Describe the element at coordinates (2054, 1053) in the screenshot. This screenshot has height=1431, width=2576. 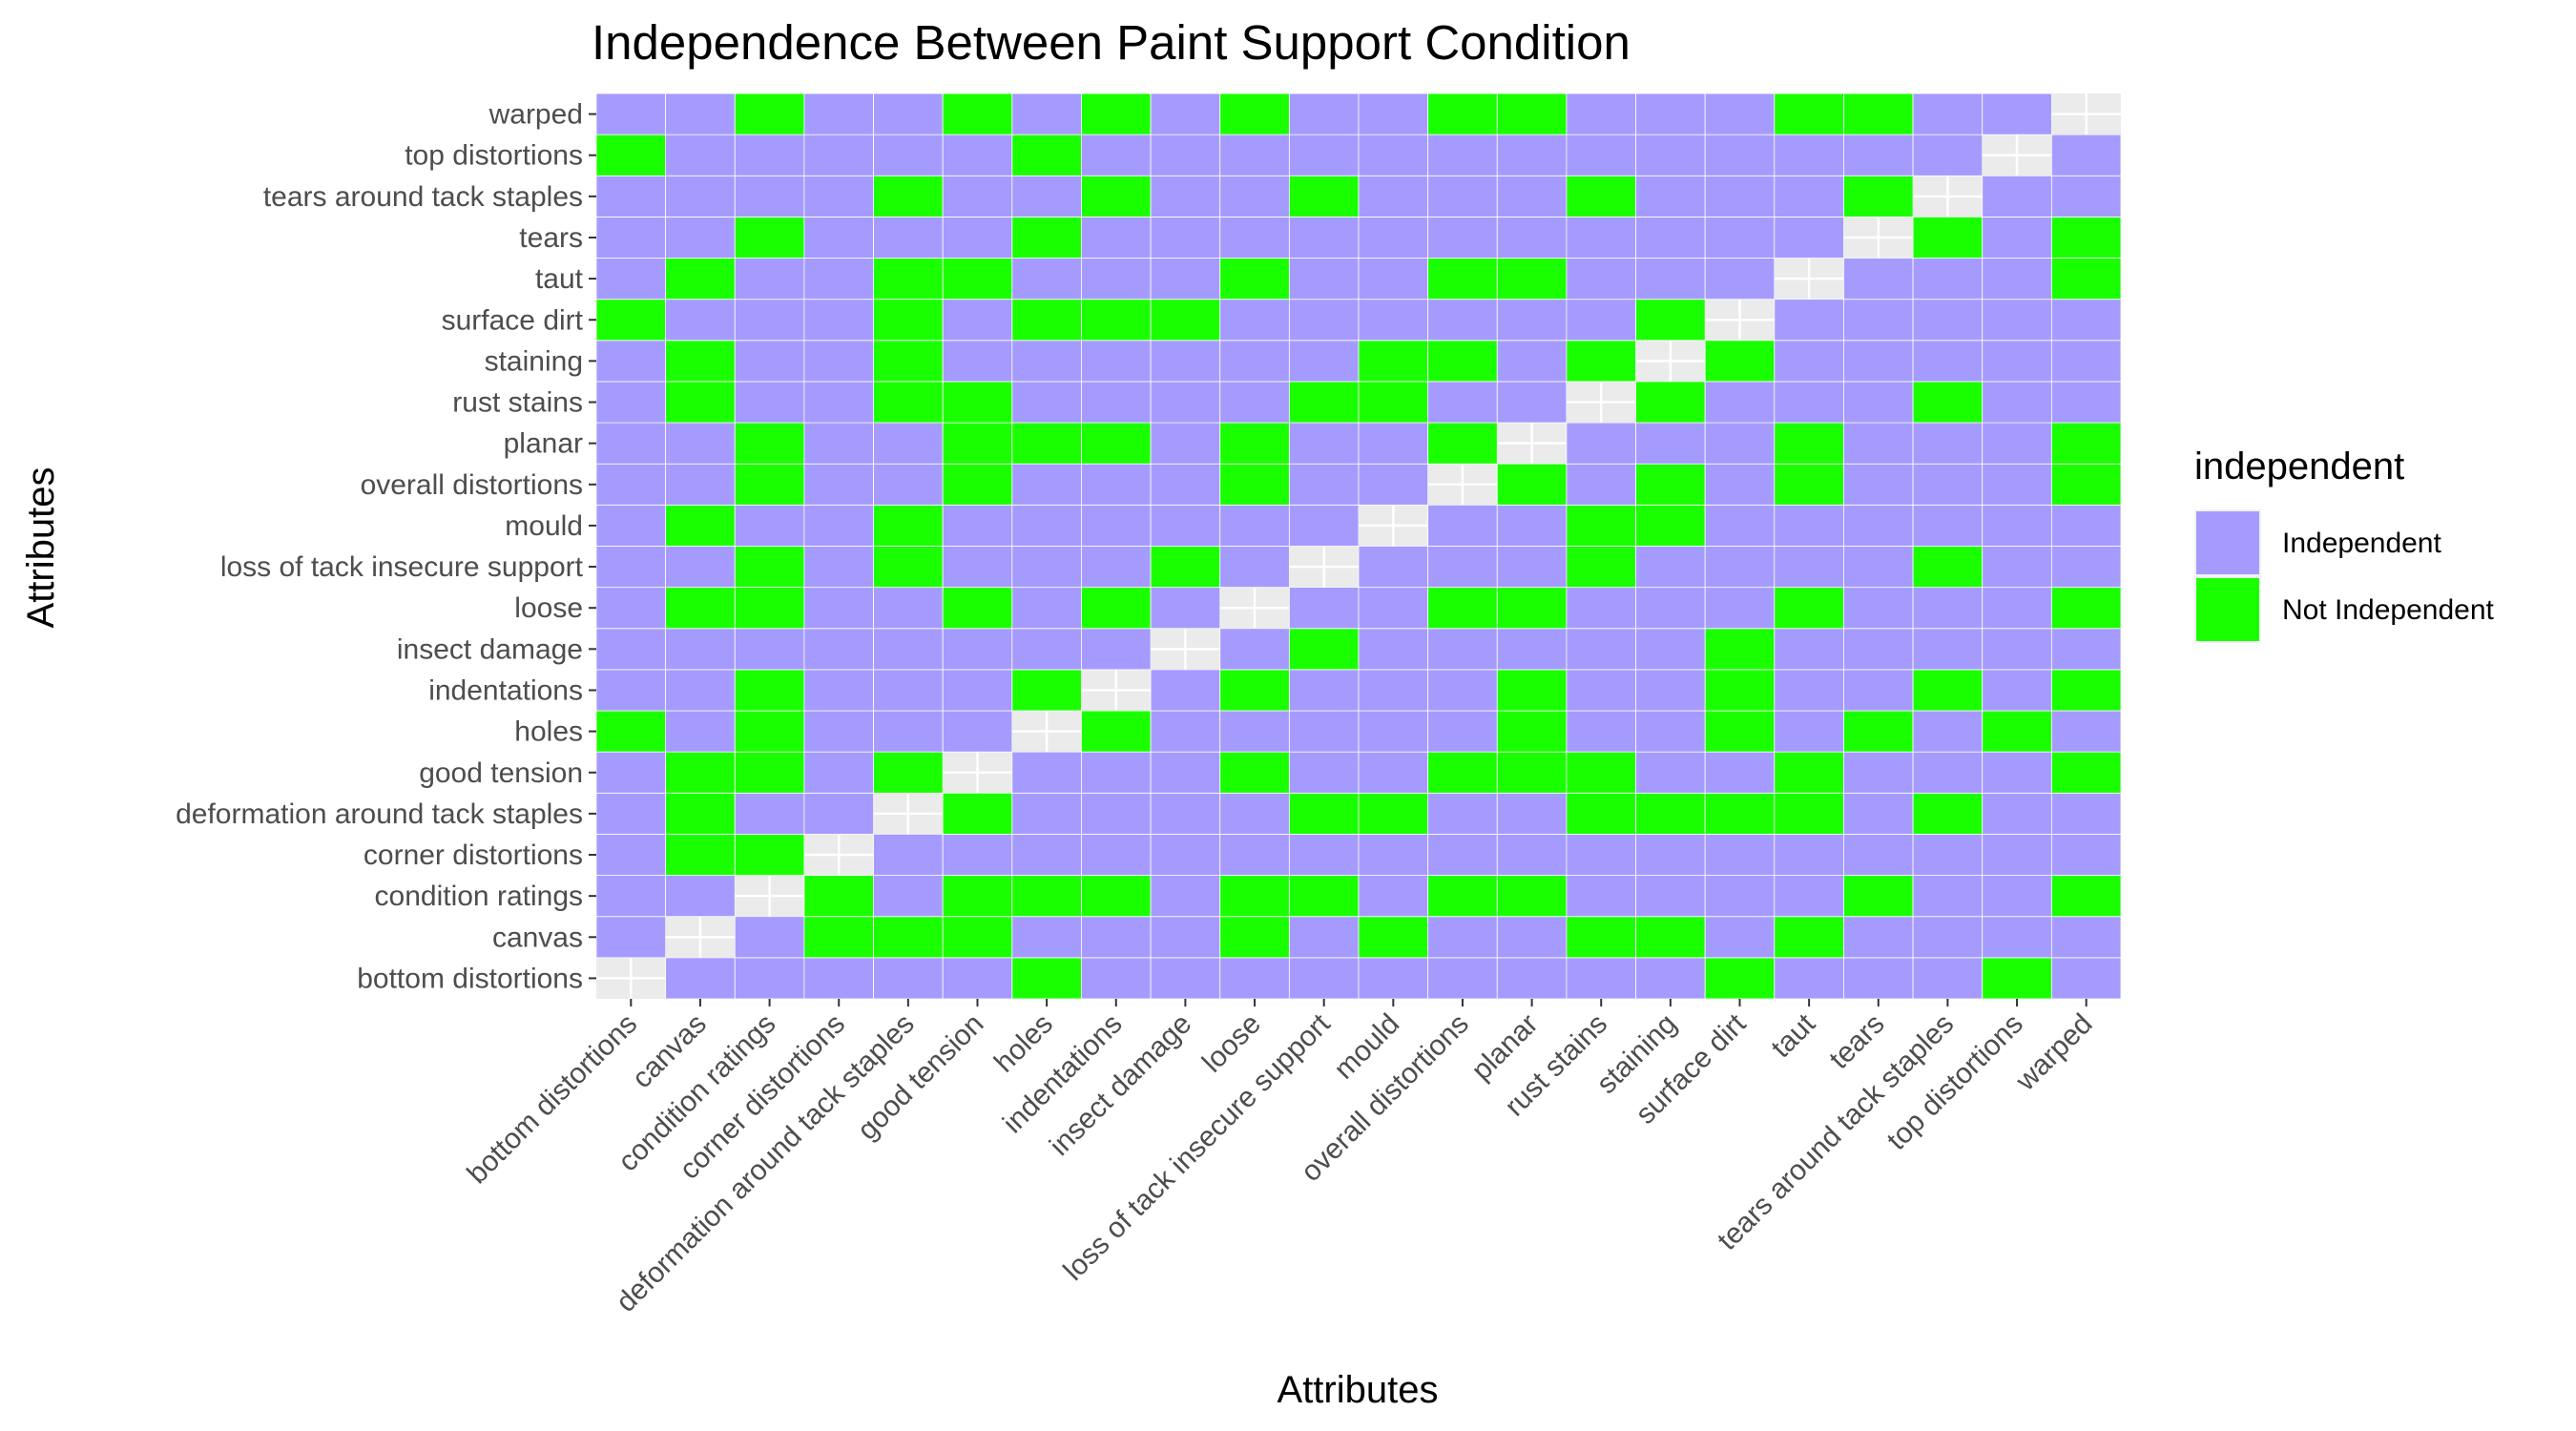
I see `x-tick-label: warped` at that location.